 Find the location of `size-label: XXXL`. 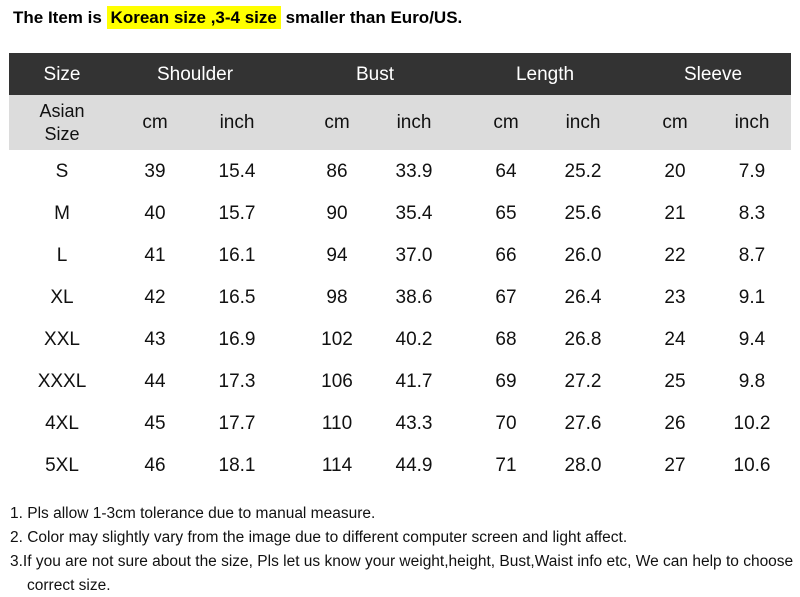

size-label: XXXL is located at coordinates (62, 381).